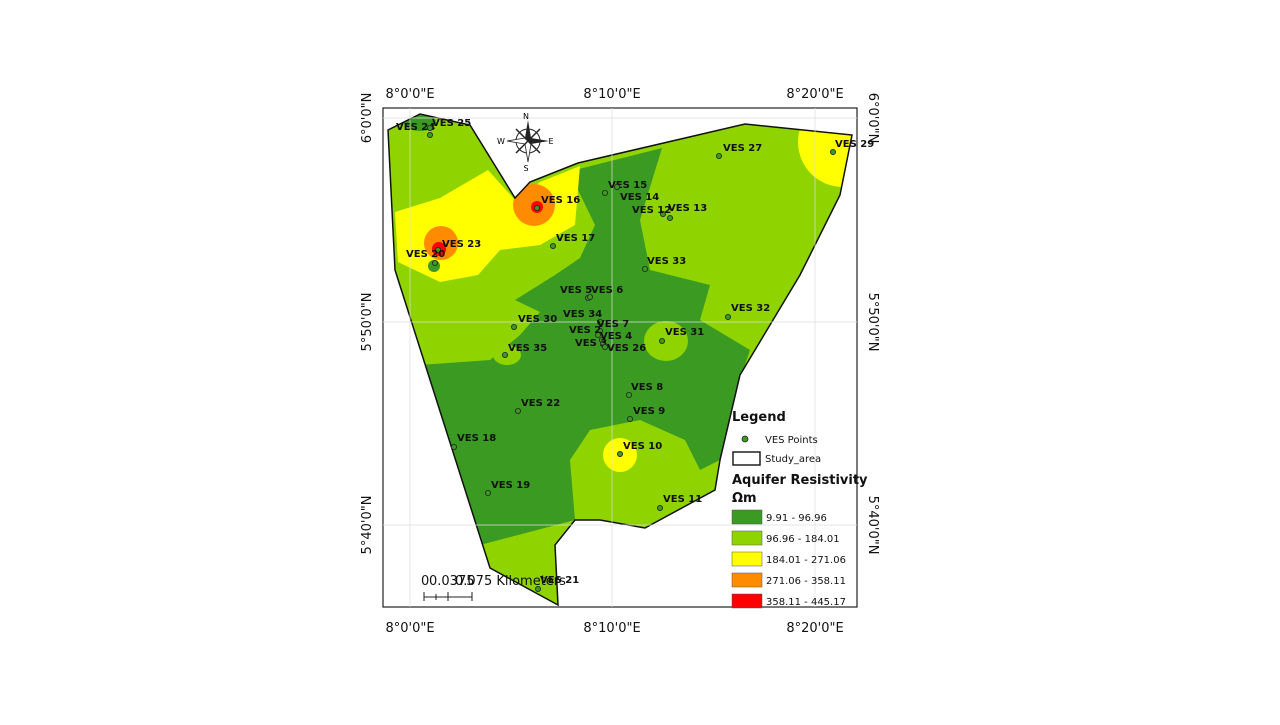  Describe the element at coordinates (682, 499) in the screenshot. I see `ves-label: VES 11` at that location.